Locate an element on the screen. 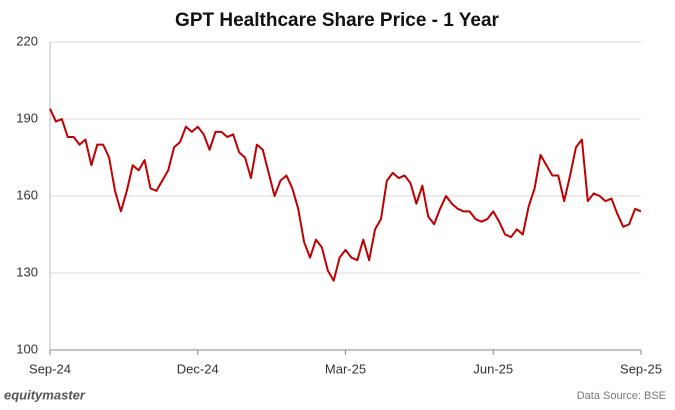  brand: equitymaster is located at coordinates (45, 394).